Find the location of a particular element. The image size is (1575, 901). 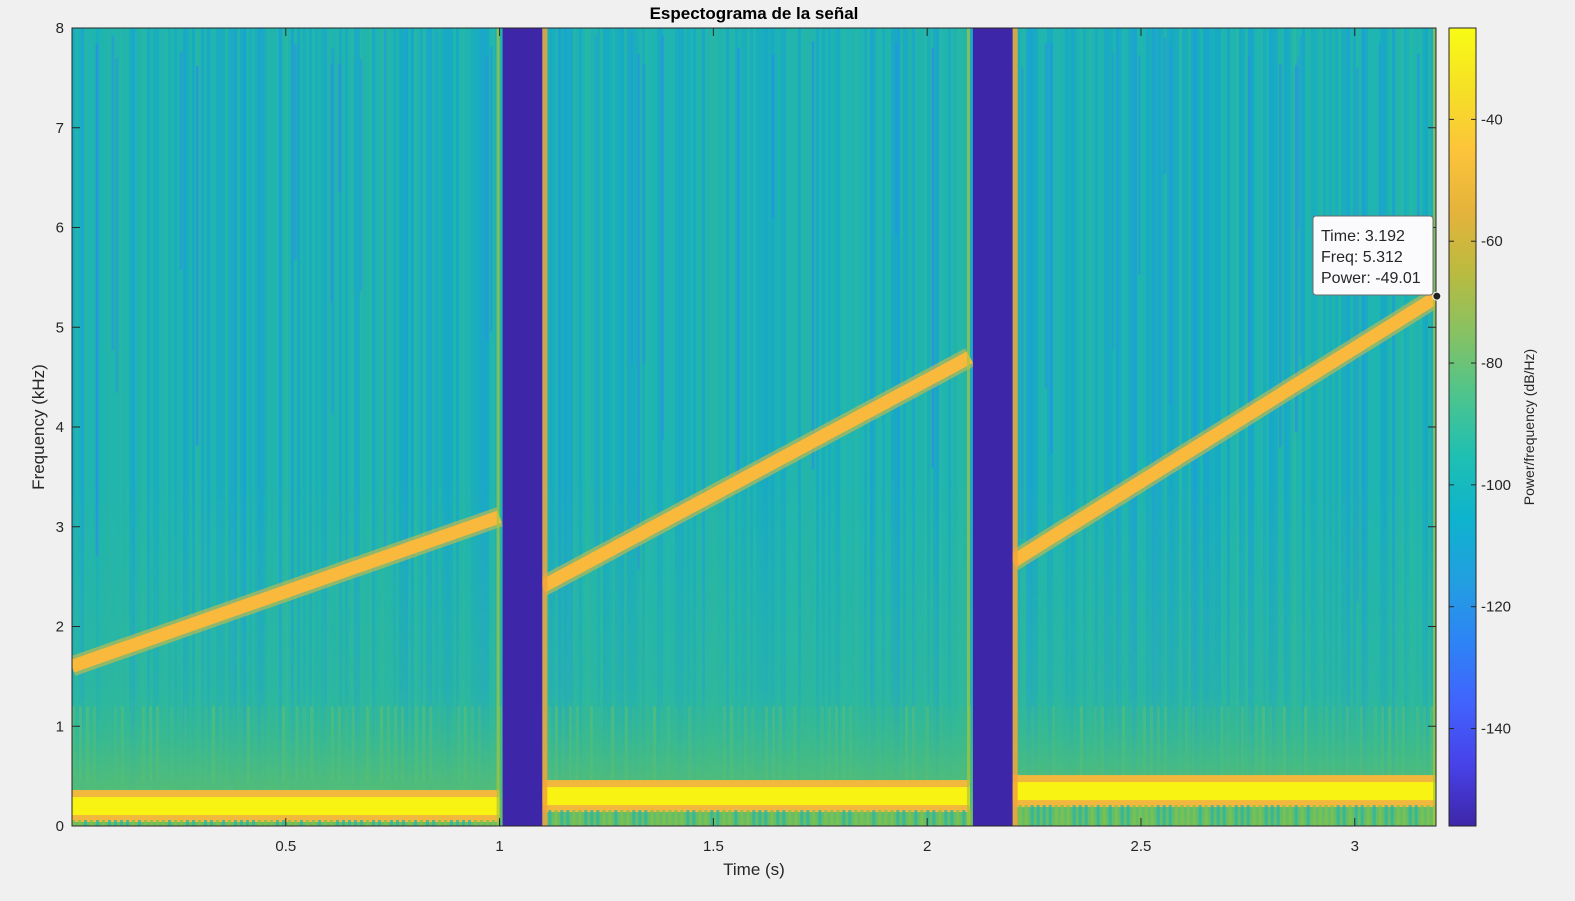

chart-title: Espectograma de la señal is located at coordinates (754, 13).